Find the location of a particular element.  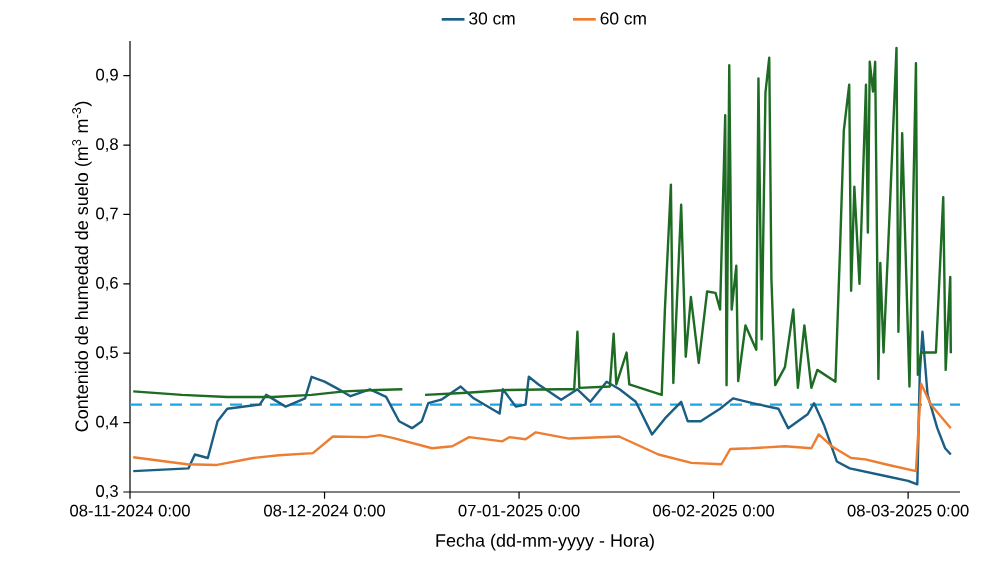

x-tick-label: 08-11-2024 0:00 is located at coordinates (130, 510).